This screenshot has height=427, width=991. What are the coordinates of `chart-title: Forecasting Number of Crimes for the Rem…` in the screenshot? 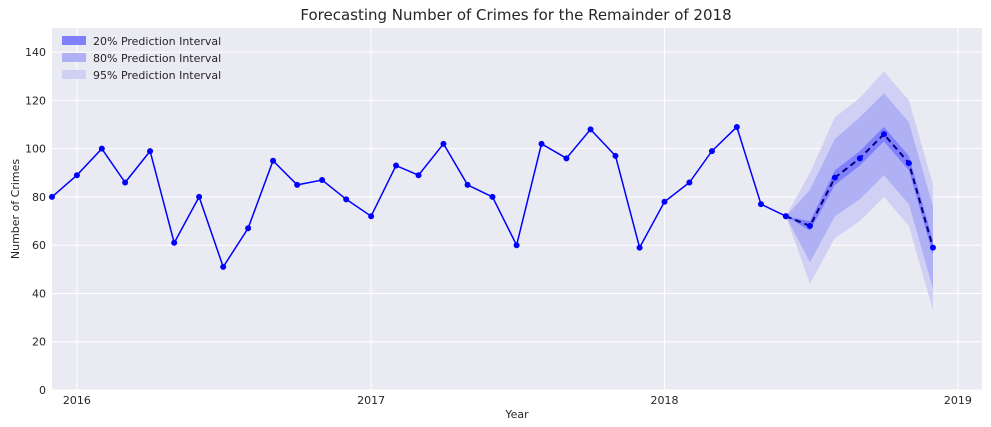 It's located at (515, 15).